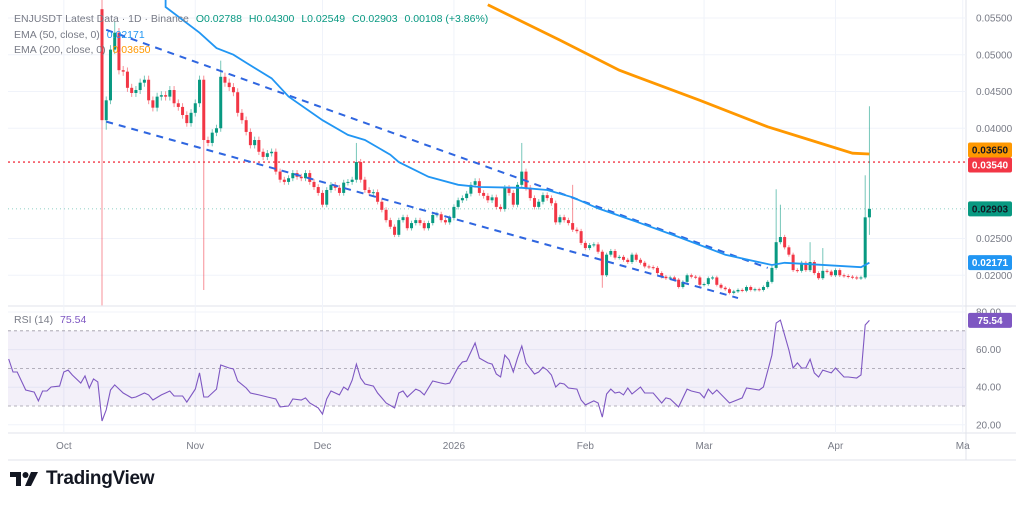  Describe the element at coordinates (990, 320) in the screenshot. I see `rsi-badge-bg` at that location.